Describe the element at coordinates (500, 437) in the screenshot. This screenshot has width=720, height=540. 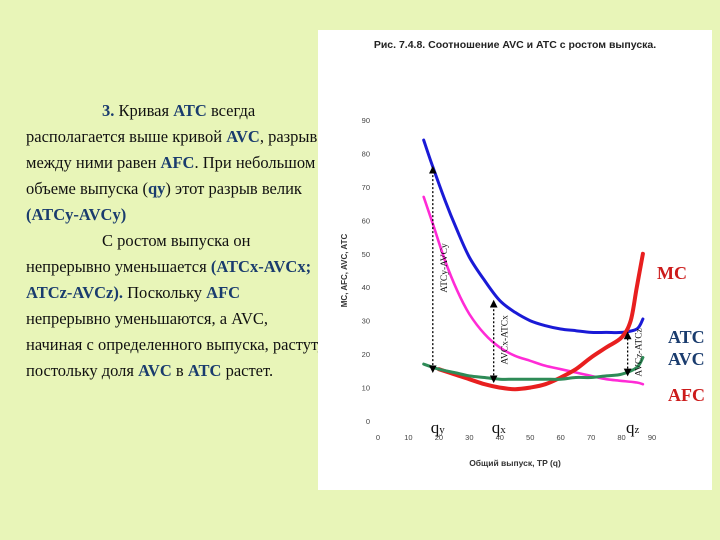
I see `x-tick-label: 40` at that location.